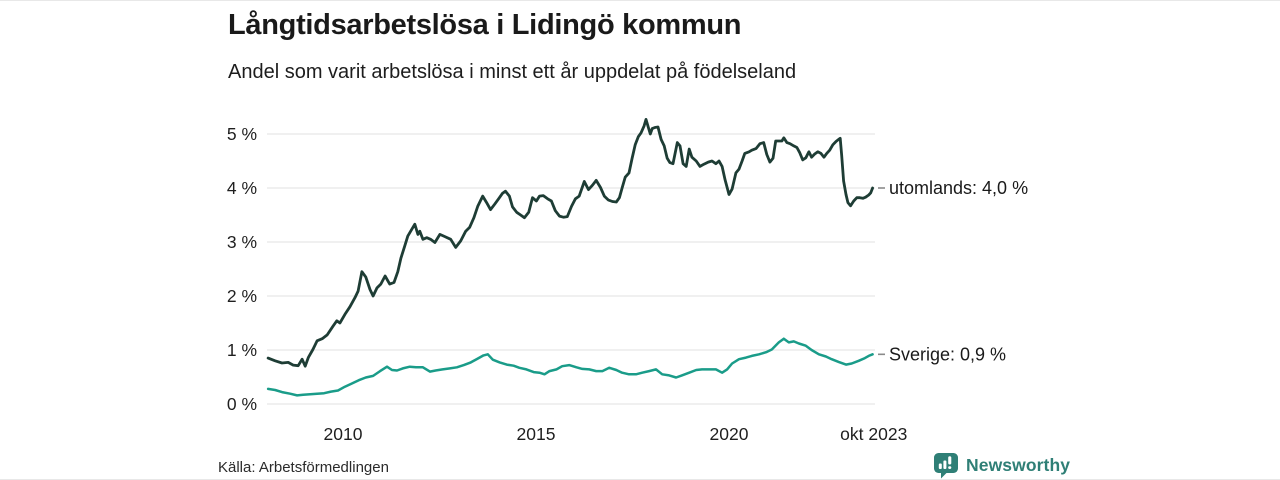  What do you see at coordinates (570, 367) in the screenshot?
I see `series-line-sverige` at bounding box center [570, 367].